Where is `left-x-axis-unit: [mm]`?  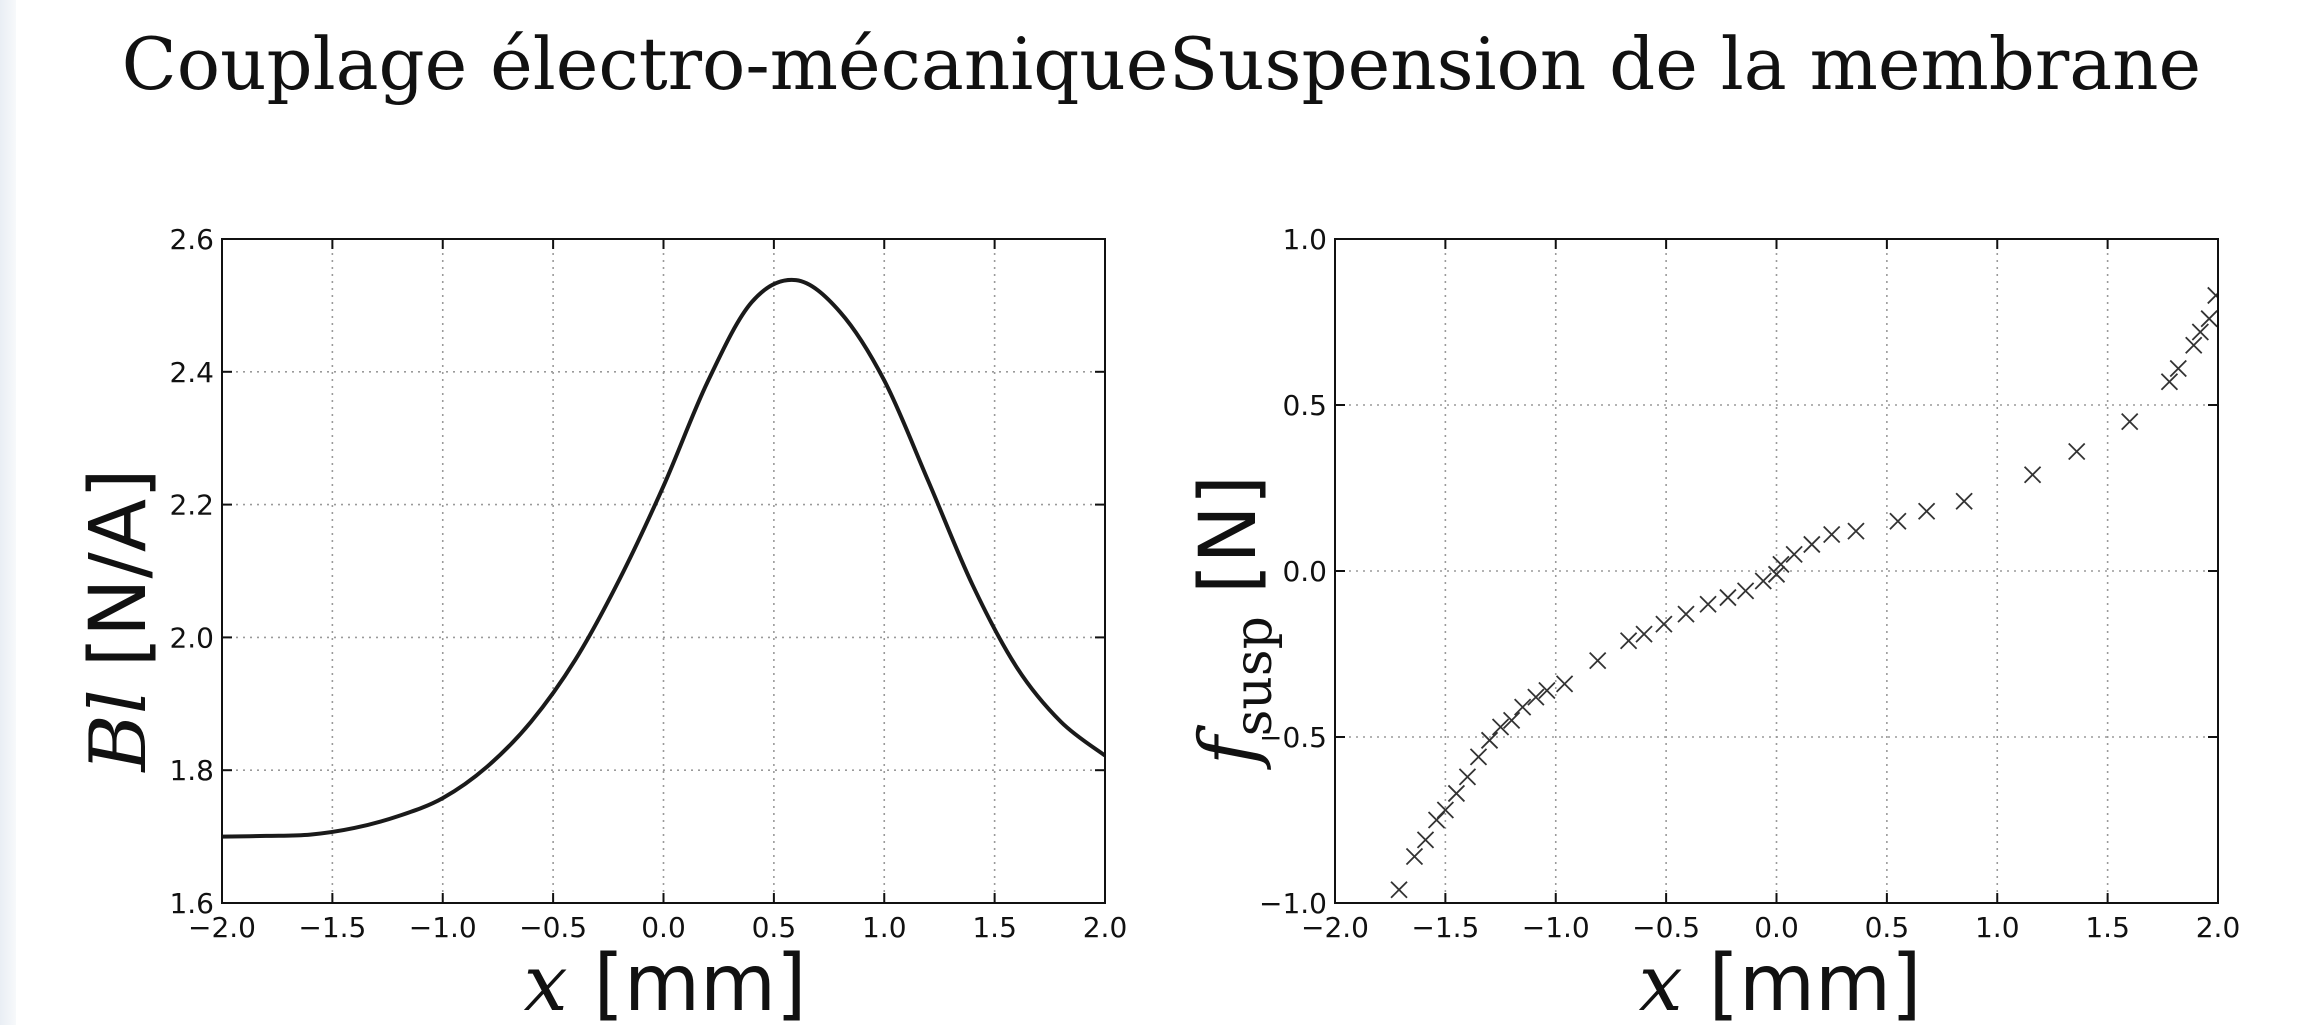 left-x-axis-unit: [mm] is located at coordinates (700, 982).